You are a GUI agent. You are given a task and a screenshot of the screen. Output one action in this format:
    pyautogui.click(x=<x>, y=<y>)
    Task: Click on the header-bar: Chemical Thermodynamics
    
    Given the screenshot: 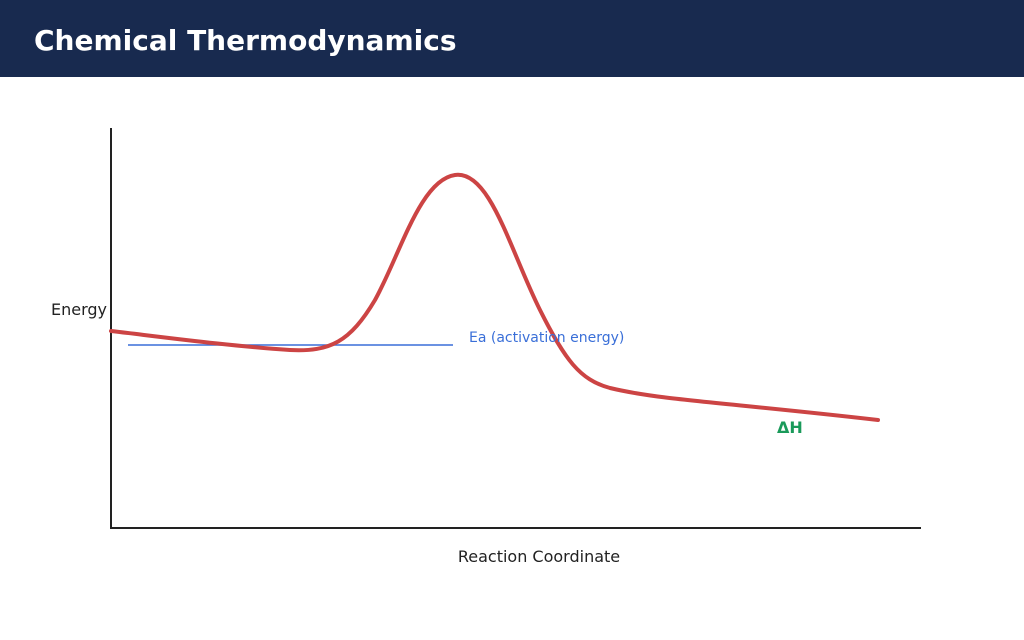 What is the action you would take?
    pyautogui.click(x=512, y=38)
    